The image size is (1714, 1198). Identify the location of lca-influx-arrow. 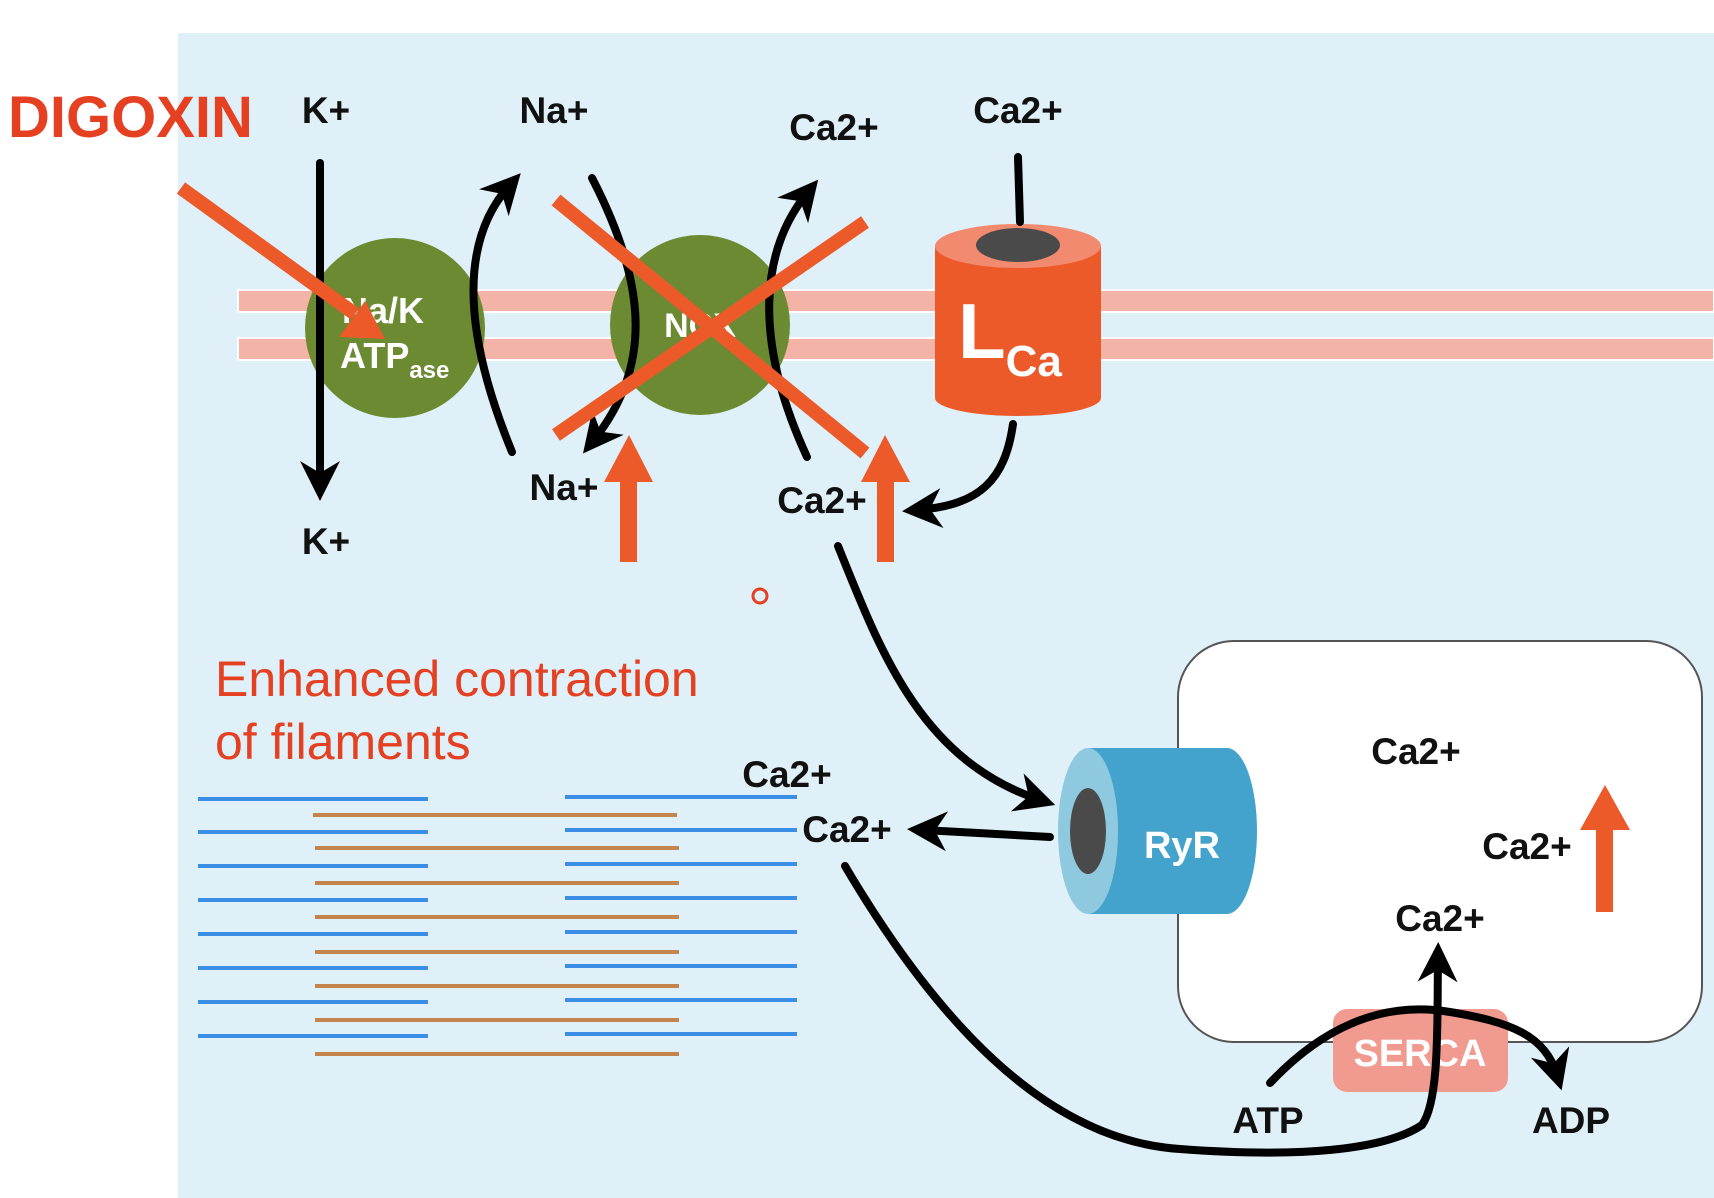
(959, 474).